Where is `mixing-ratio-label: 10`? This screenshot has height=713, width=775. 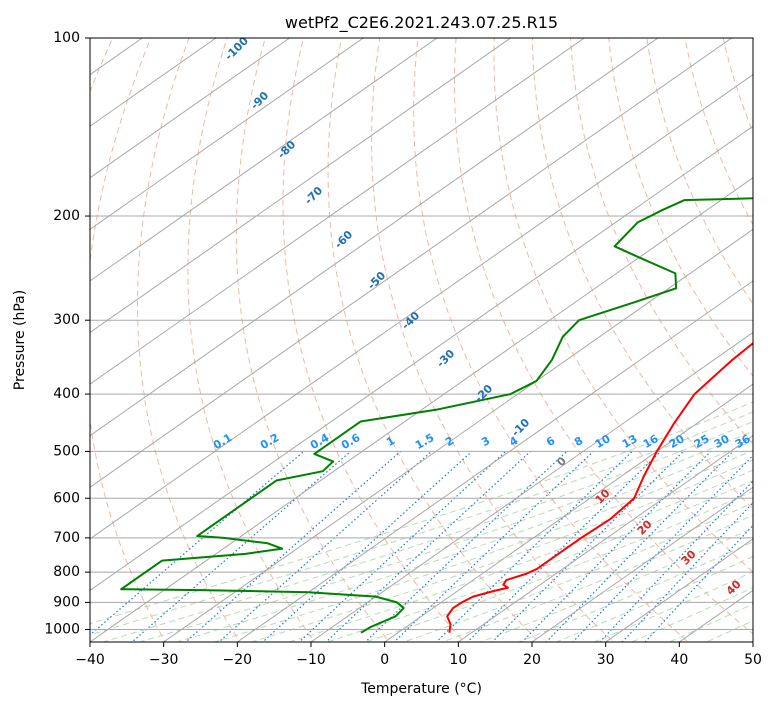 mixing-ratio-label: 10 is located at coordinates (603, 441).